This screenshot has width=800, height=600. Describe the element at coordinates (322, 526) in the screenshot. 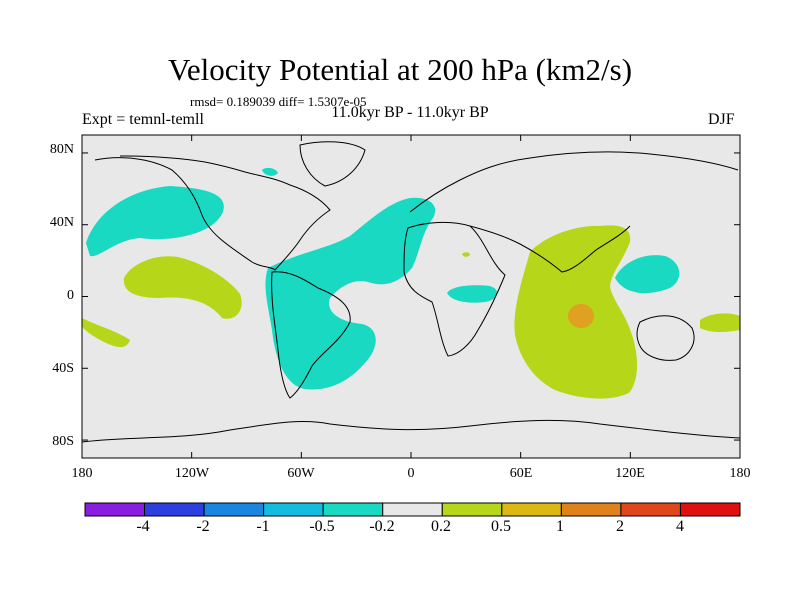

I see `colorbar-label: -0.5` at that location.